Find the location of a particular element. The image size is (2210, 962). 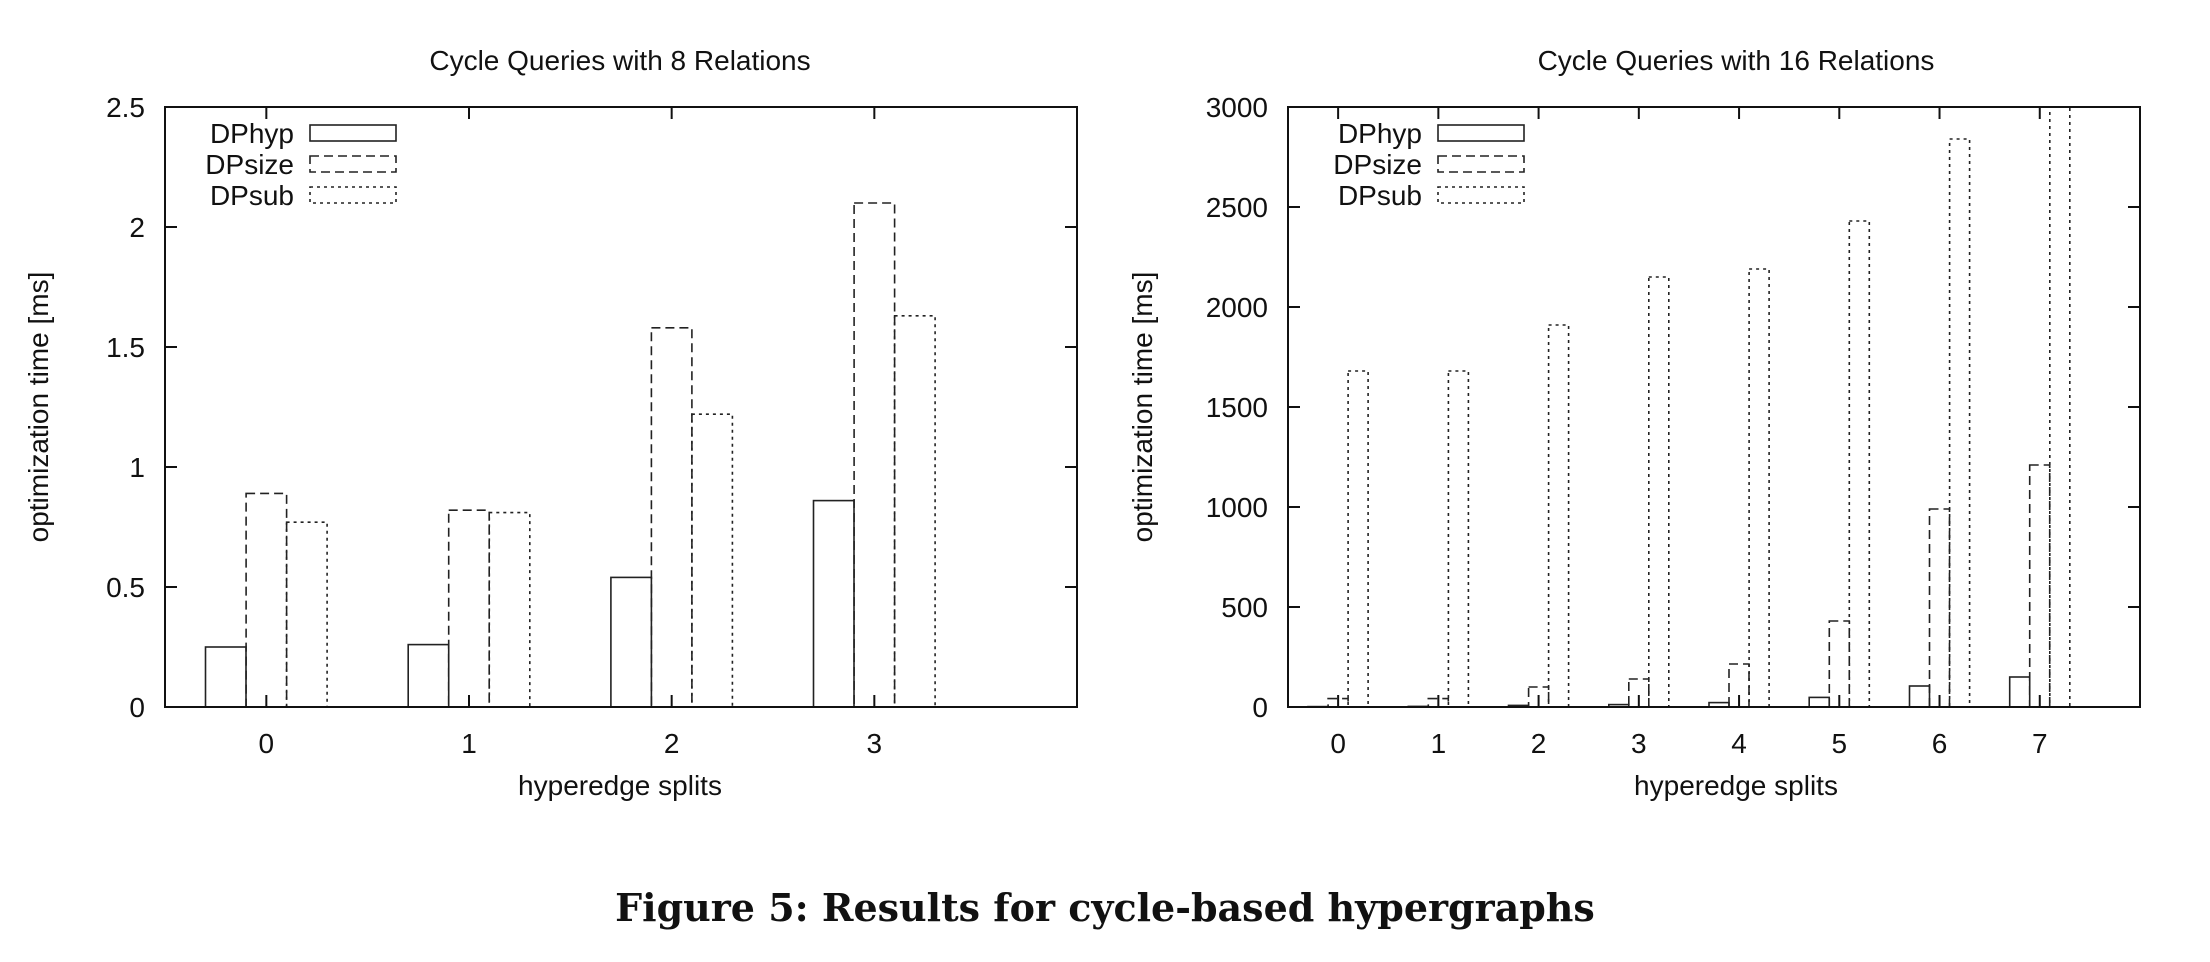

y-axis-label-0: optimization time [ms] is located at coordinates (38, 407).